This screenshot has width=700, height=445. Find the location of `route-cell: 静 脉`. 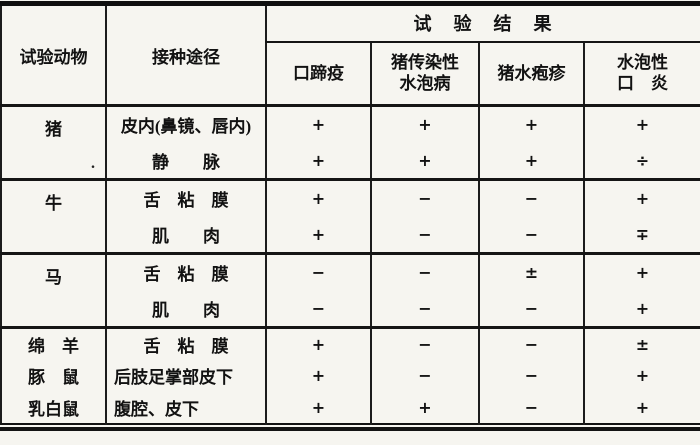

route-cell: 静 脉 is located at coordinates (185, 161).